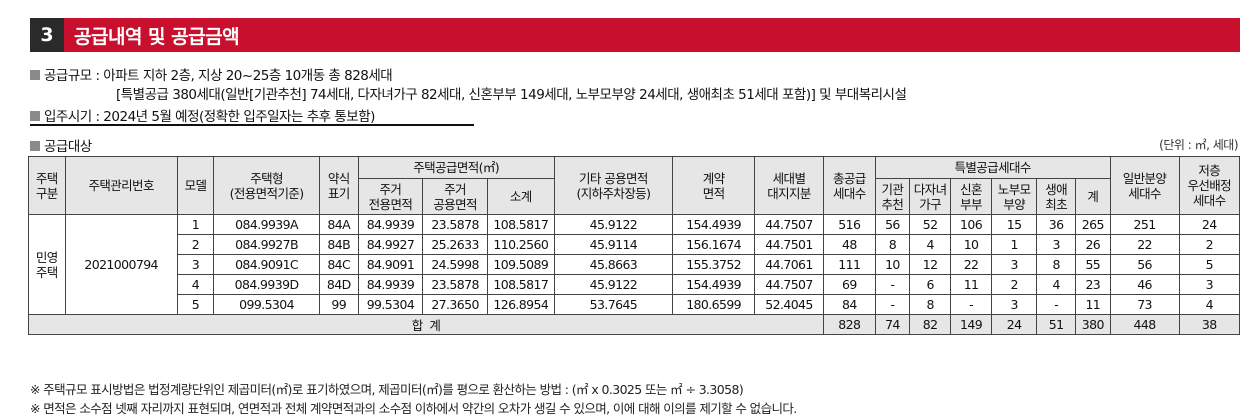  Describe the element at coordinates (266, 224) in the screenshot. I see `house-form-cell: 084.9939A` at that location.